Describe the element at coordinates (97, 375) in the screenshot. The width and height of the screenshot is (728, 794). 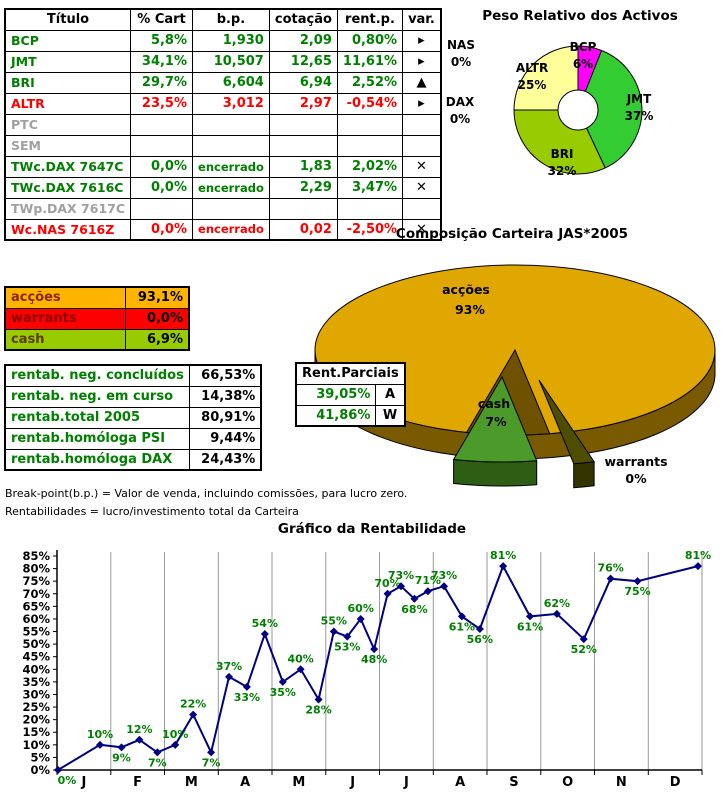
I see `returns-label: rentab. neg. concluídos` at that location.